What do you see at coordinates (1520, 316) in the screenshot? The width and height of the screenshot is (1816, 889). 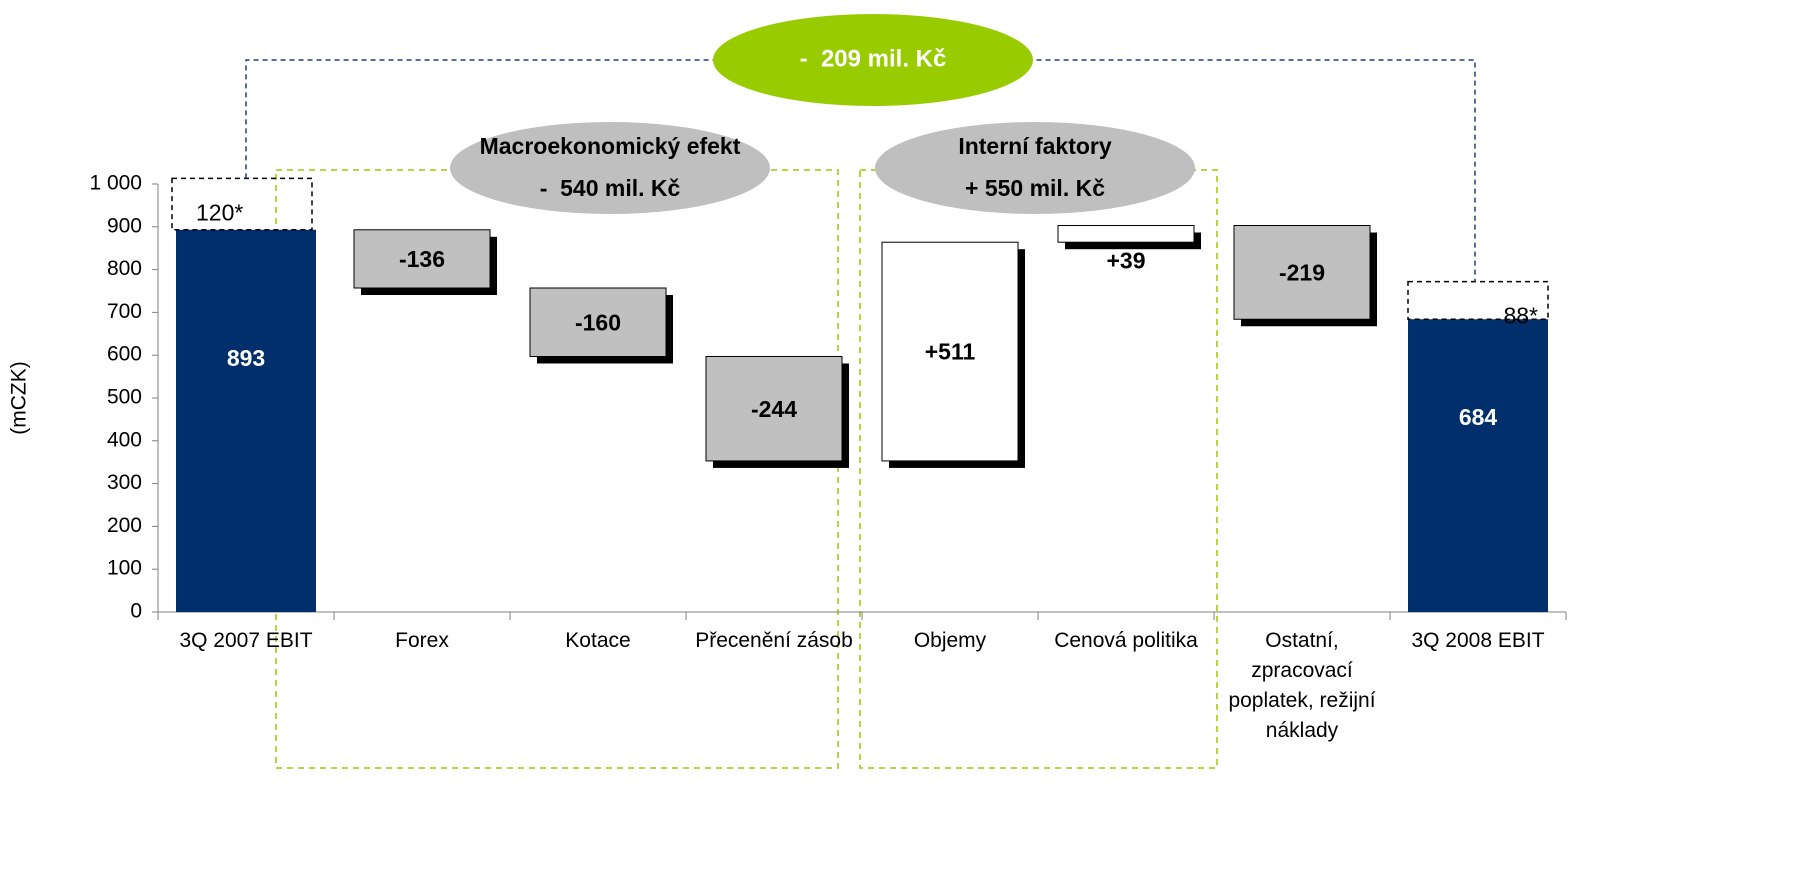 I see `adjustment-label: 88*` at bounding box center [1520, 316].